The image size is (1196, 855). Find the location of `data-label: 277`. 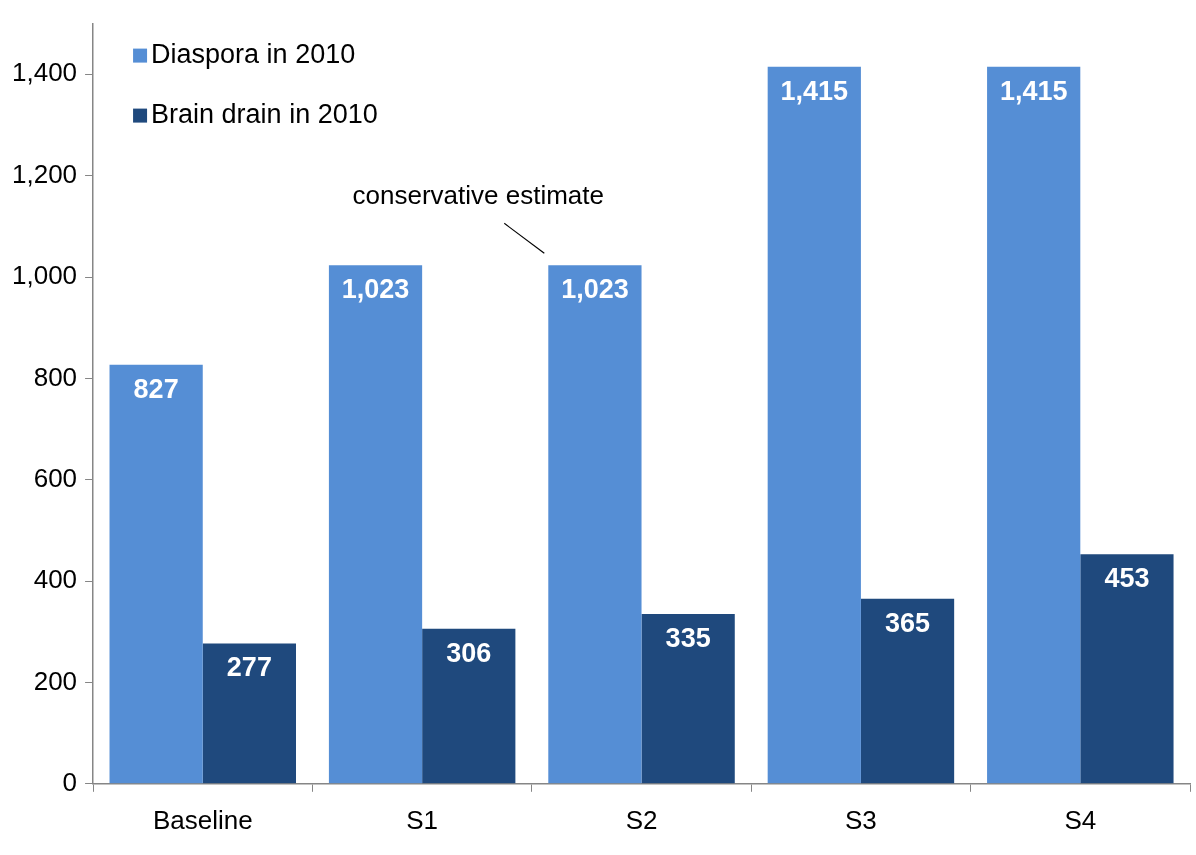

data-label: 277 is located at coordinates (249, 667).